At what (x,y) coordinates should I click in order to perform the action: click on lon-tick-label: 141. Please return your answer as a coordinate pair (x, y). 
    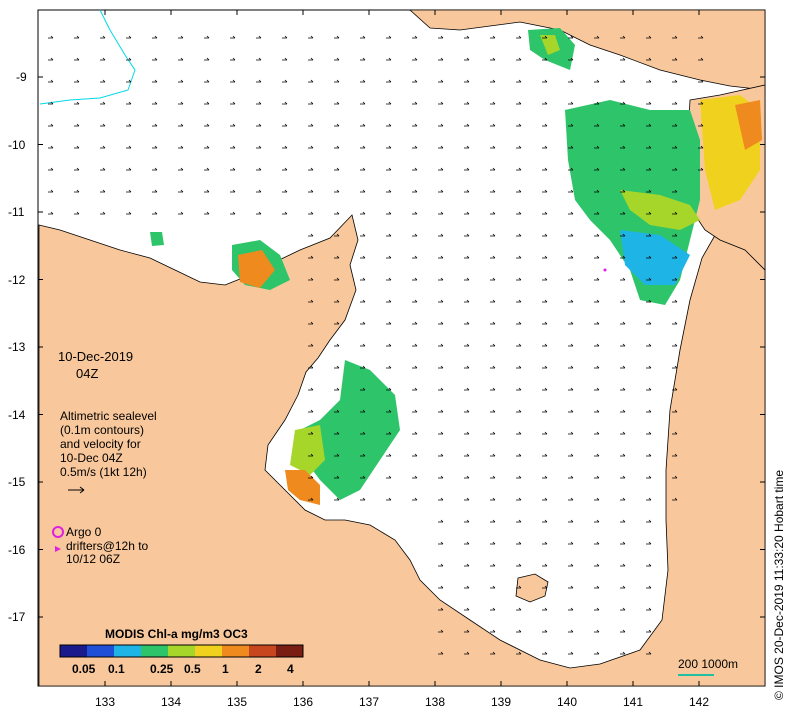
    Looking at the image, I should click on (633, 702).